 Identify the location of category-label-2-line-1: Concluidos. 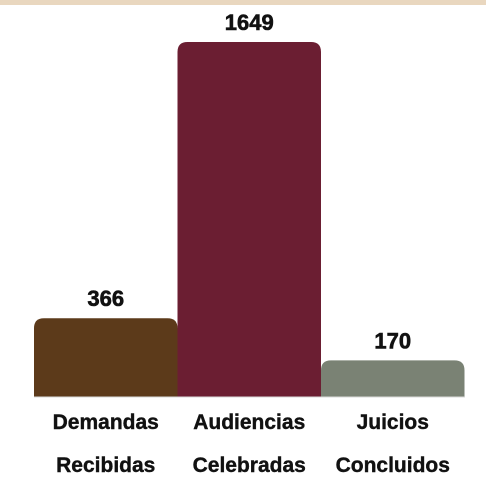
(393, 465).